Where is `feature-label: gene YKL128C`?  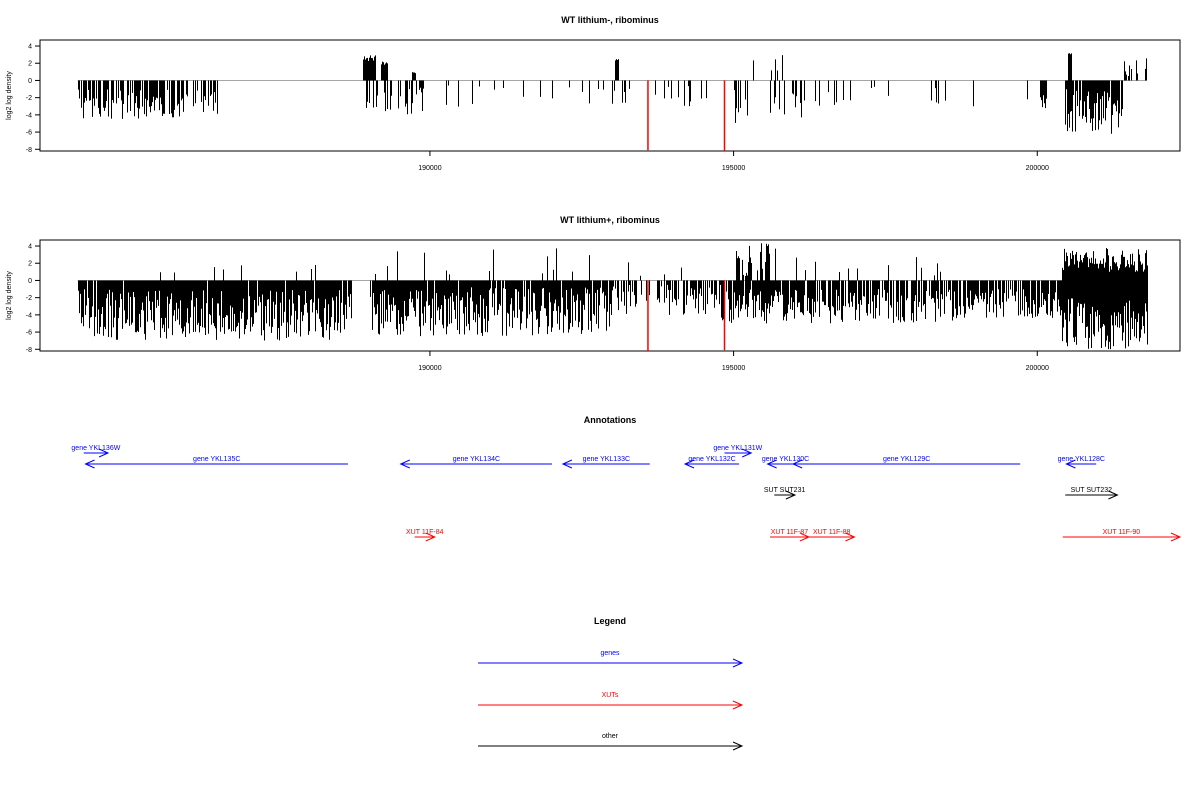 feature-label: gene YKL128C is located at coordinates (1081, 459).